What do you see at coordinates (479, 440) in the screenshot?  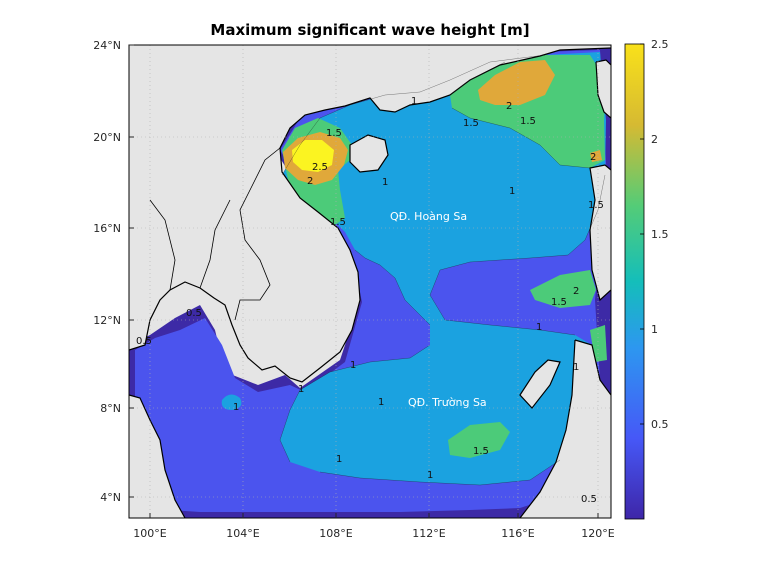 I see `sea-region-15-south` at bounding box center [479, 440].